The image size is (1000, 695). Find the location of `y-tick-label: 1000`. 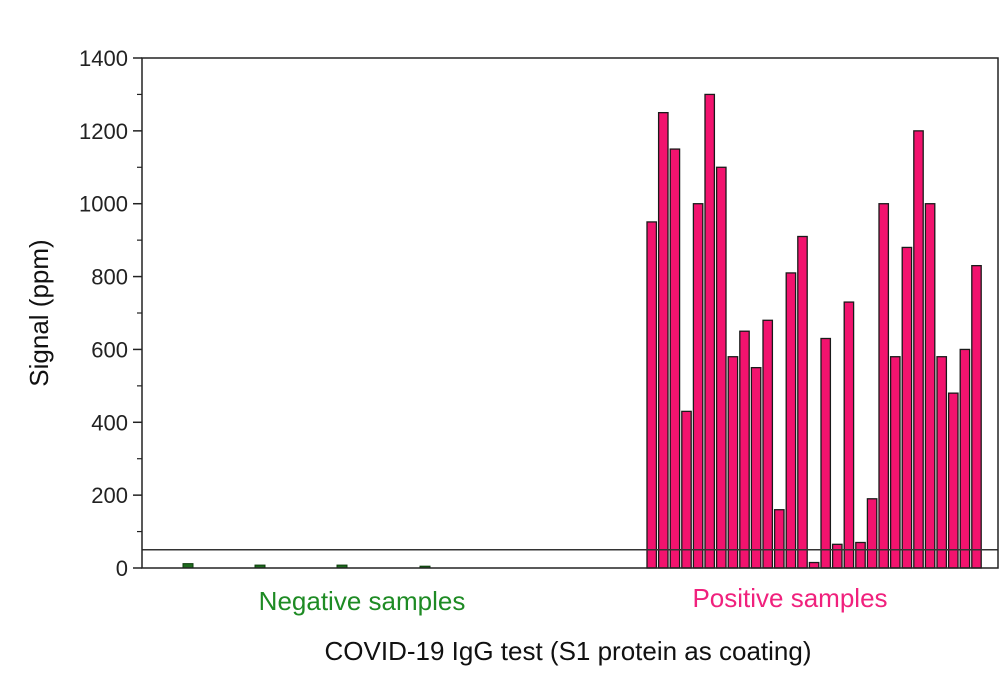

y-tick-label: 1000 is located at coordinates (103, 204).